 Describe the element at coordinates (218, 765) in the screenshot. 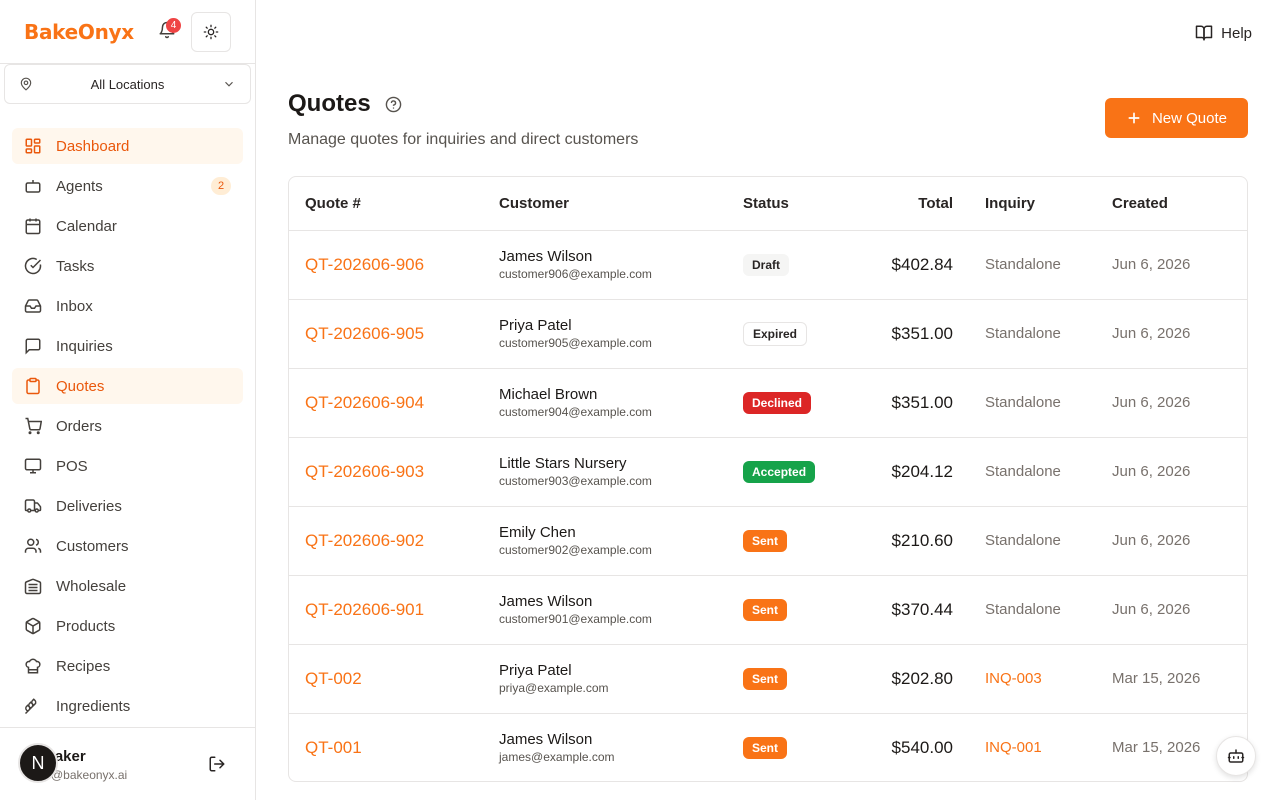

I see `logout-icon` at that location.